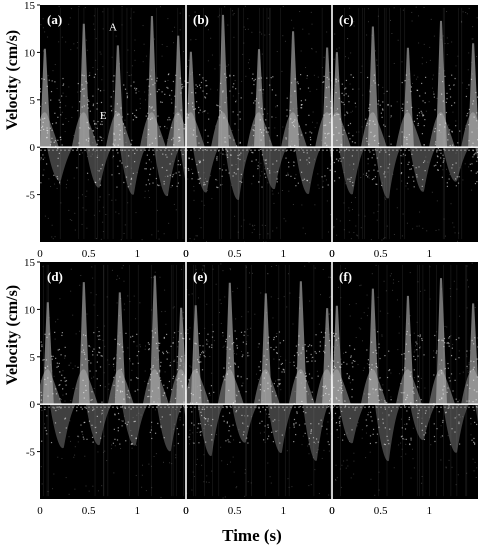 This screenshot has width=480, height=550. I want to click on panel-a: (a) A E, so click(113, 123).